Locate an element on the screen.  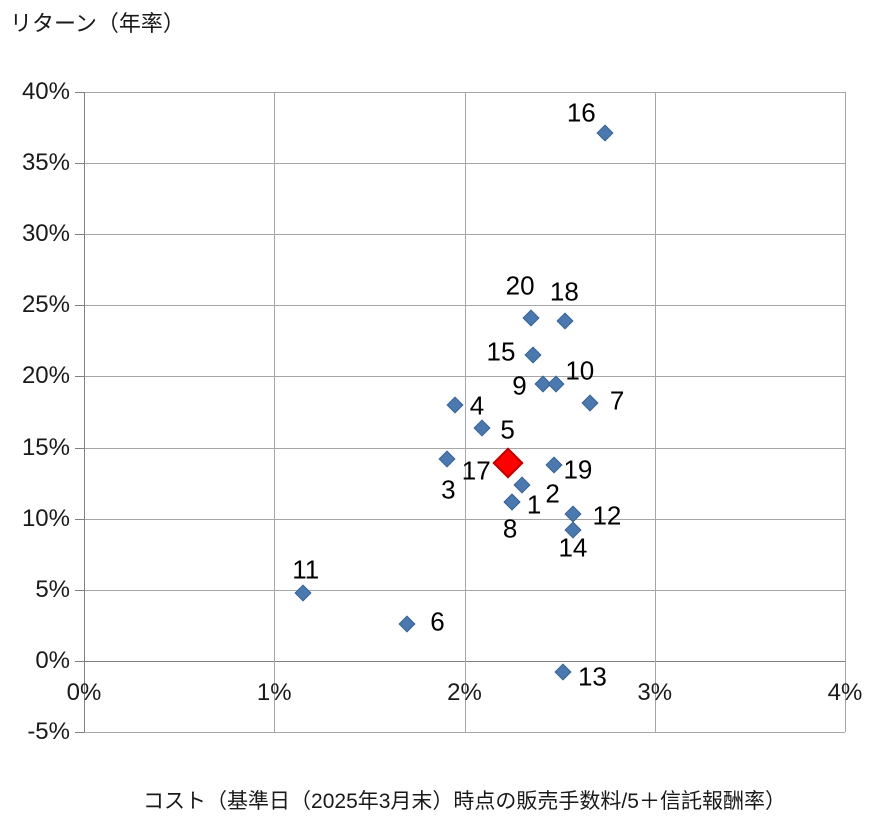
data-point-label-7: 7 is located at coordinates (617, 400).